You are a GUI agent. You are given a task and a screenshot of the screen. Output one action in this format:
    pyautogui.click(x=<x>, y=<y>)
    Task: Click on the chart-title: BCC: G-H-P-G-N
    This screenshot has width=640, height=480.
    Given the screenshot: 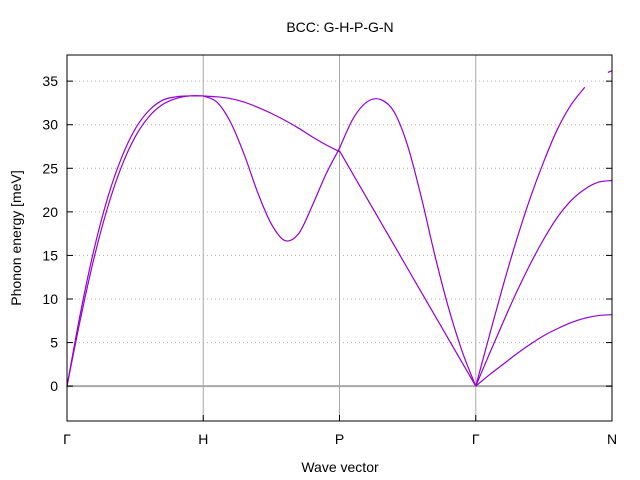 What is the action you would take?
    pyautogui.click(x=339, y=27)
    